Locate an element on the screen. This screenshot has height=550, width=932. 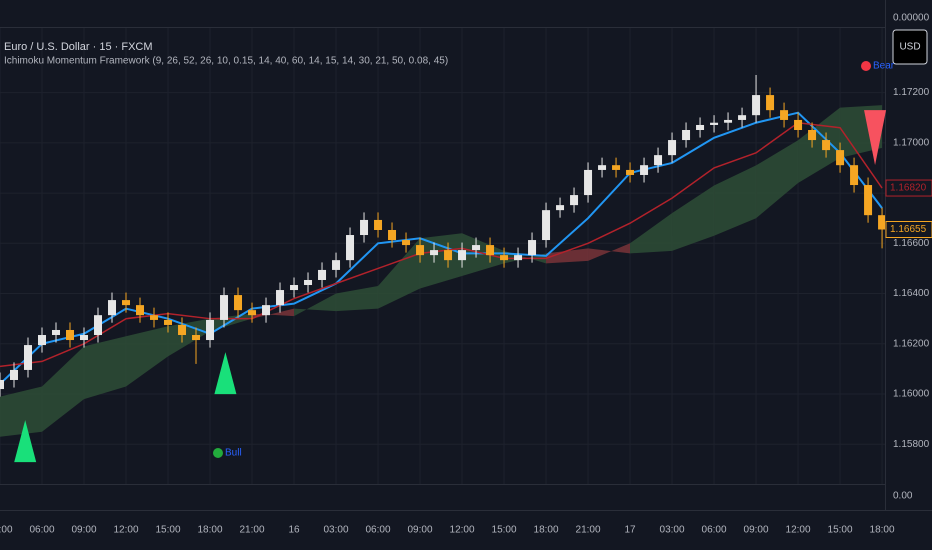
price-tag-label: 1.16655 is located at coordinates (908, 229).